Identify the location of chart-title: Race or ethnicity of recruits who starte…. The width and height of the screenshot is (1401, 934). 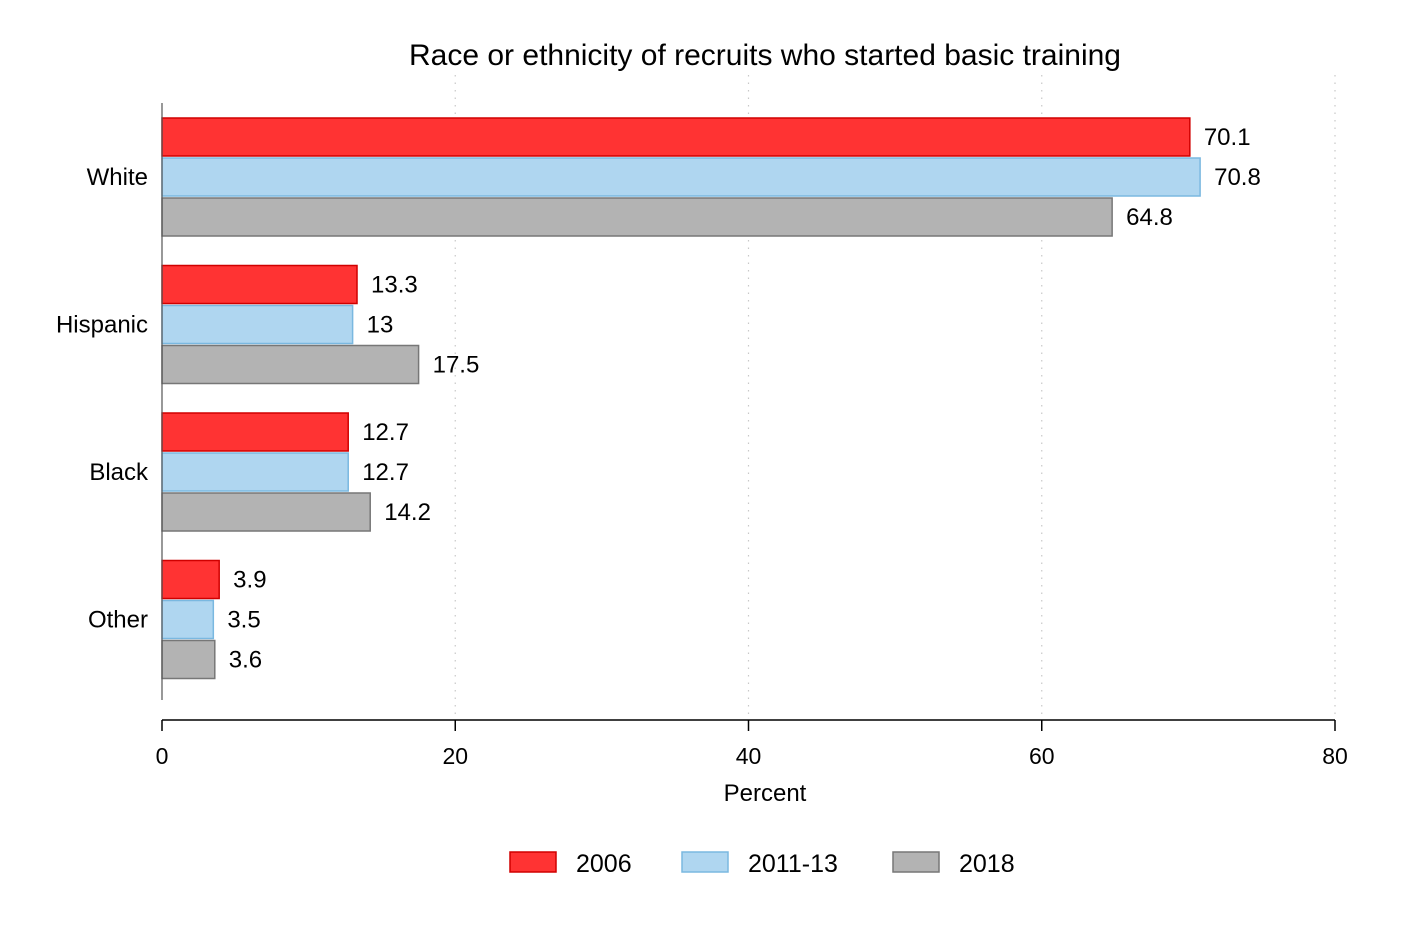
(765, 55).